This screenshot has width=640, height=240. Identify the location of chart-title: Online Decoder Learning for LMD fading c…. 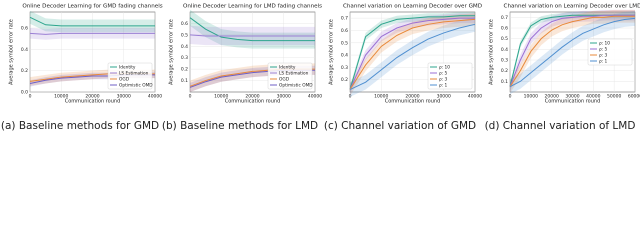
(252, 7).